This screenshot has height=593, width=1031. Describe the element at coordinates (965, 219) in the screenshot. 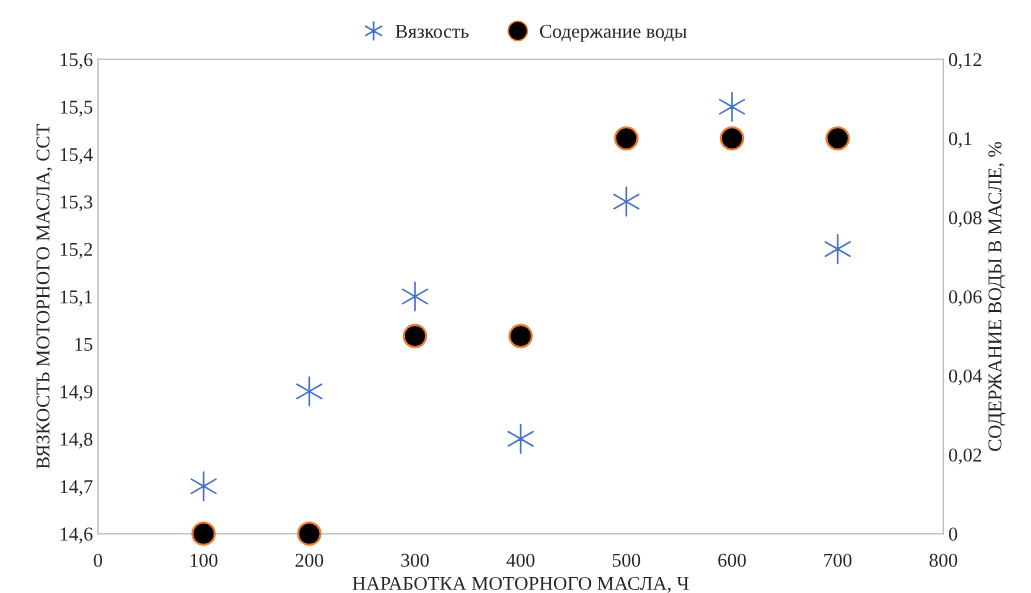

I see `y2-tick-label: 0,08` at that location.